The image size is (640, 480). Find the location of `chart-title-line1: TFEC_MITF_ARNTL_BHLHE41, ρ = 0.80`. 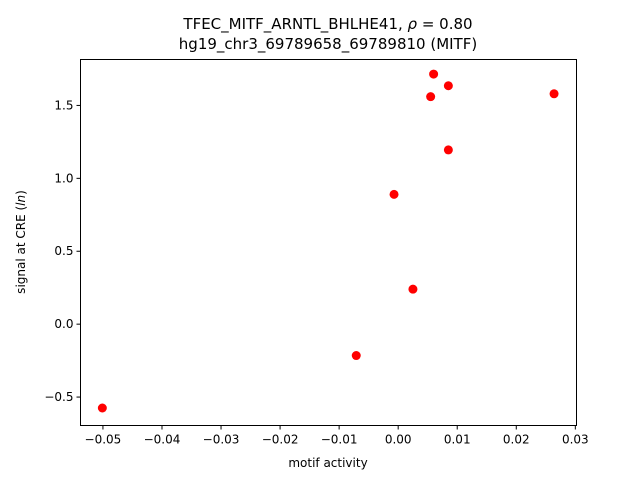

chart-title-line1: TFEC_MITF_ARNTL_BHLHE41, ρ = 0.80 is located at coordinates (327, 24).